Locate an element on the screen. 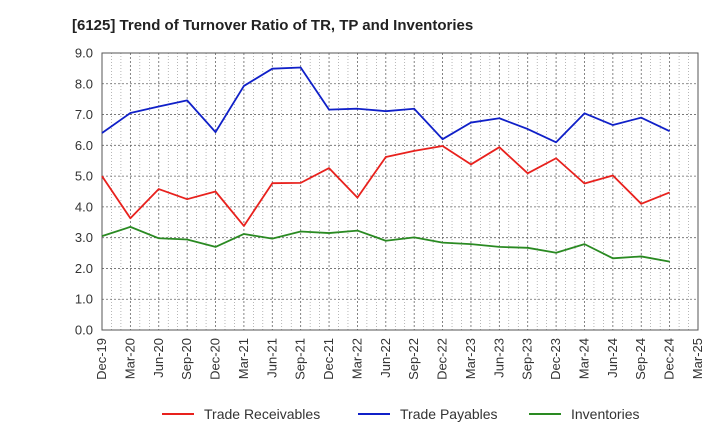 The image size is (720, 440). legend-label: Trade Payables is located at coordinates (449, 414).